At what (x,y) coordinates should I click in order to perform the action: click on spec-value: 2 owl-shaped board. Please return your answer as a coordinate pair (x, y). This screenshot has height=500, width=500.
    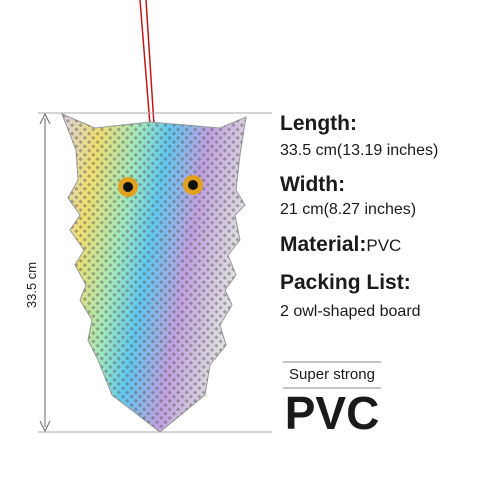
    Looking at the image, I should click on (350, 311).